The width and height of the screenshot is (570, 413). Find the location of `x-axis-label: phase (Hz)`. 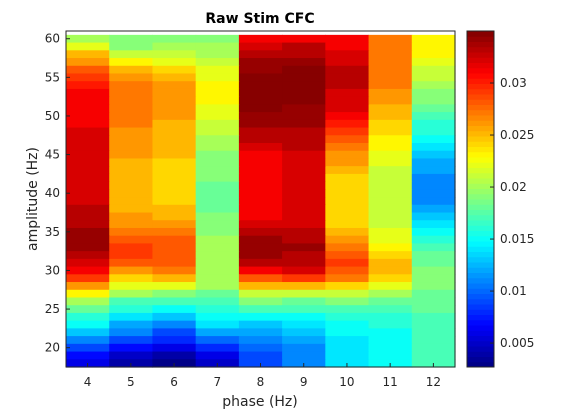

x-axis-label: phase (Hz) is located at coordinates (260, 402).